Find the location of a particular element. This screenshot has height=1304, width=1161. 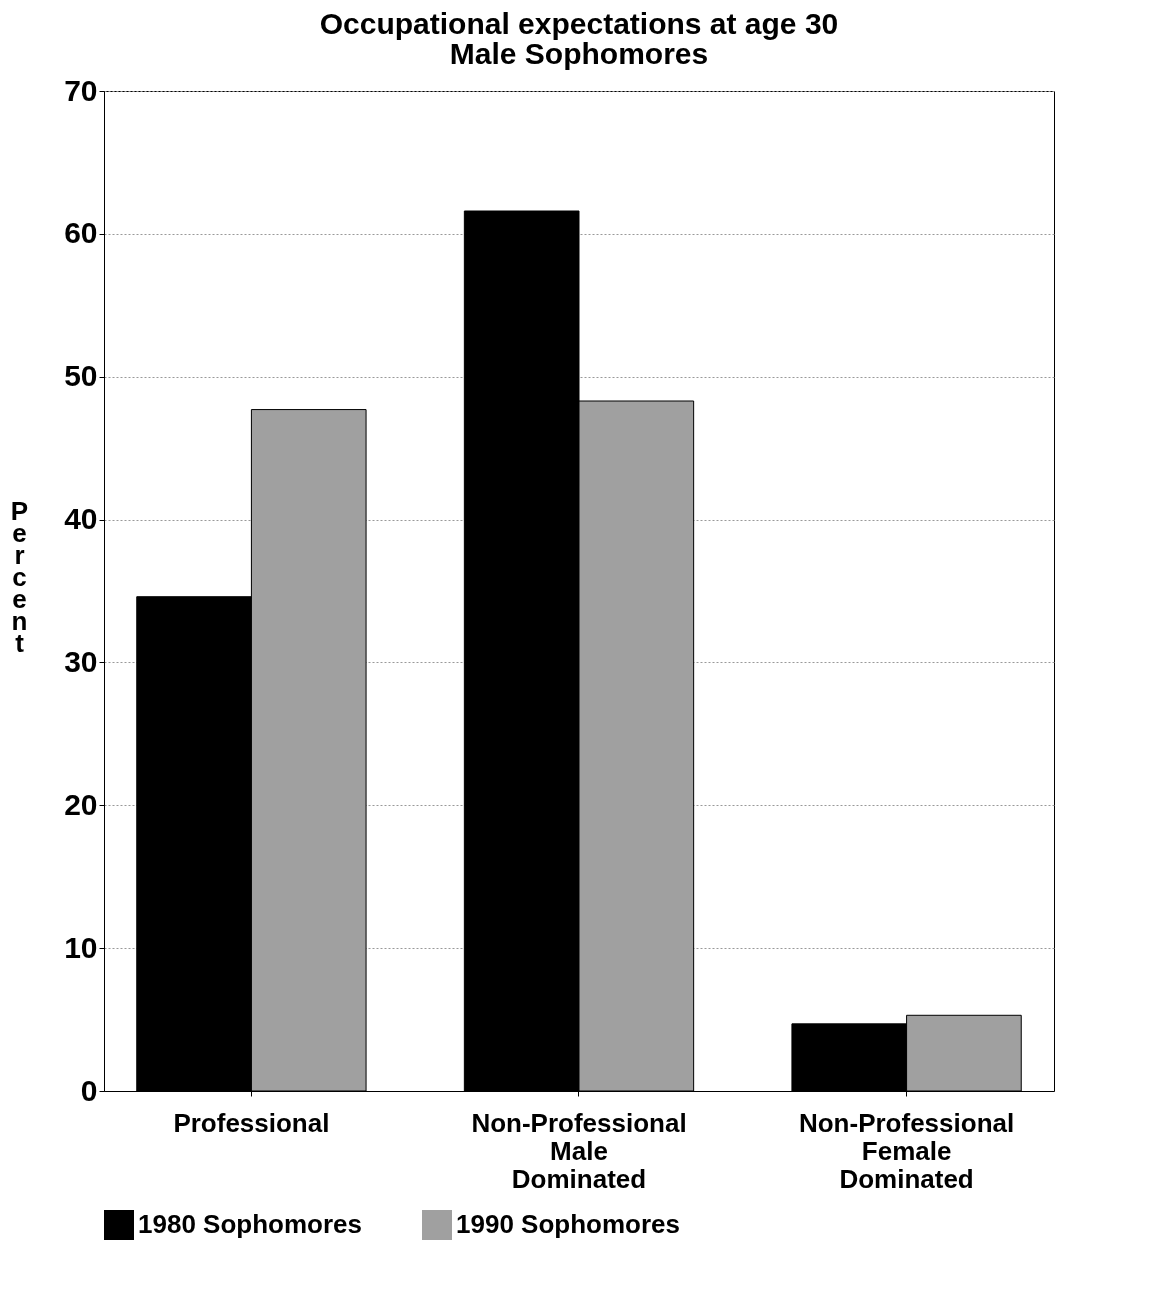

y-tick-label: 70 is located at coordinates (81, 90).